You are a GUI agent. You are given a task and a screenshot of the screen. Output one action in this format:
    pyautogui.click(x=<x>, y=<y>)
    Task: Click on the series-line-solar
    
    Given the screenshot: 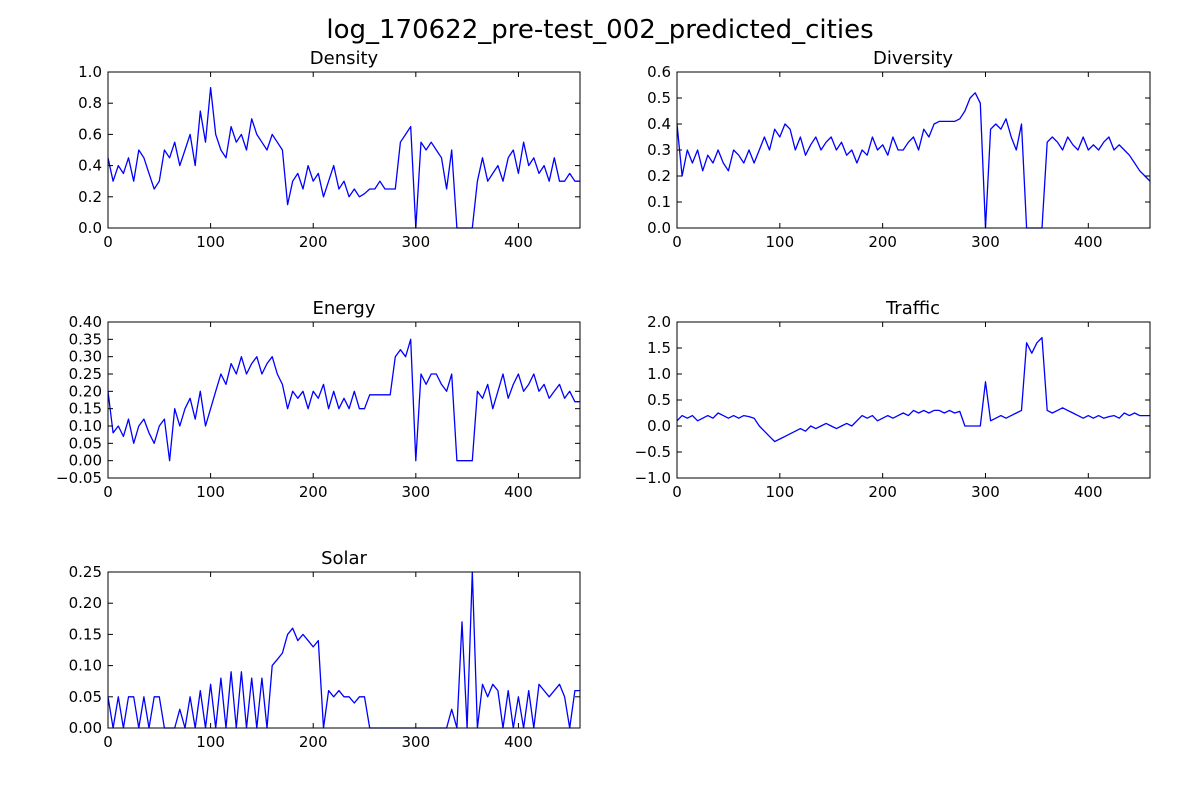 What is the action you would take?
    pyautogui.click(x=344, y=650)
    